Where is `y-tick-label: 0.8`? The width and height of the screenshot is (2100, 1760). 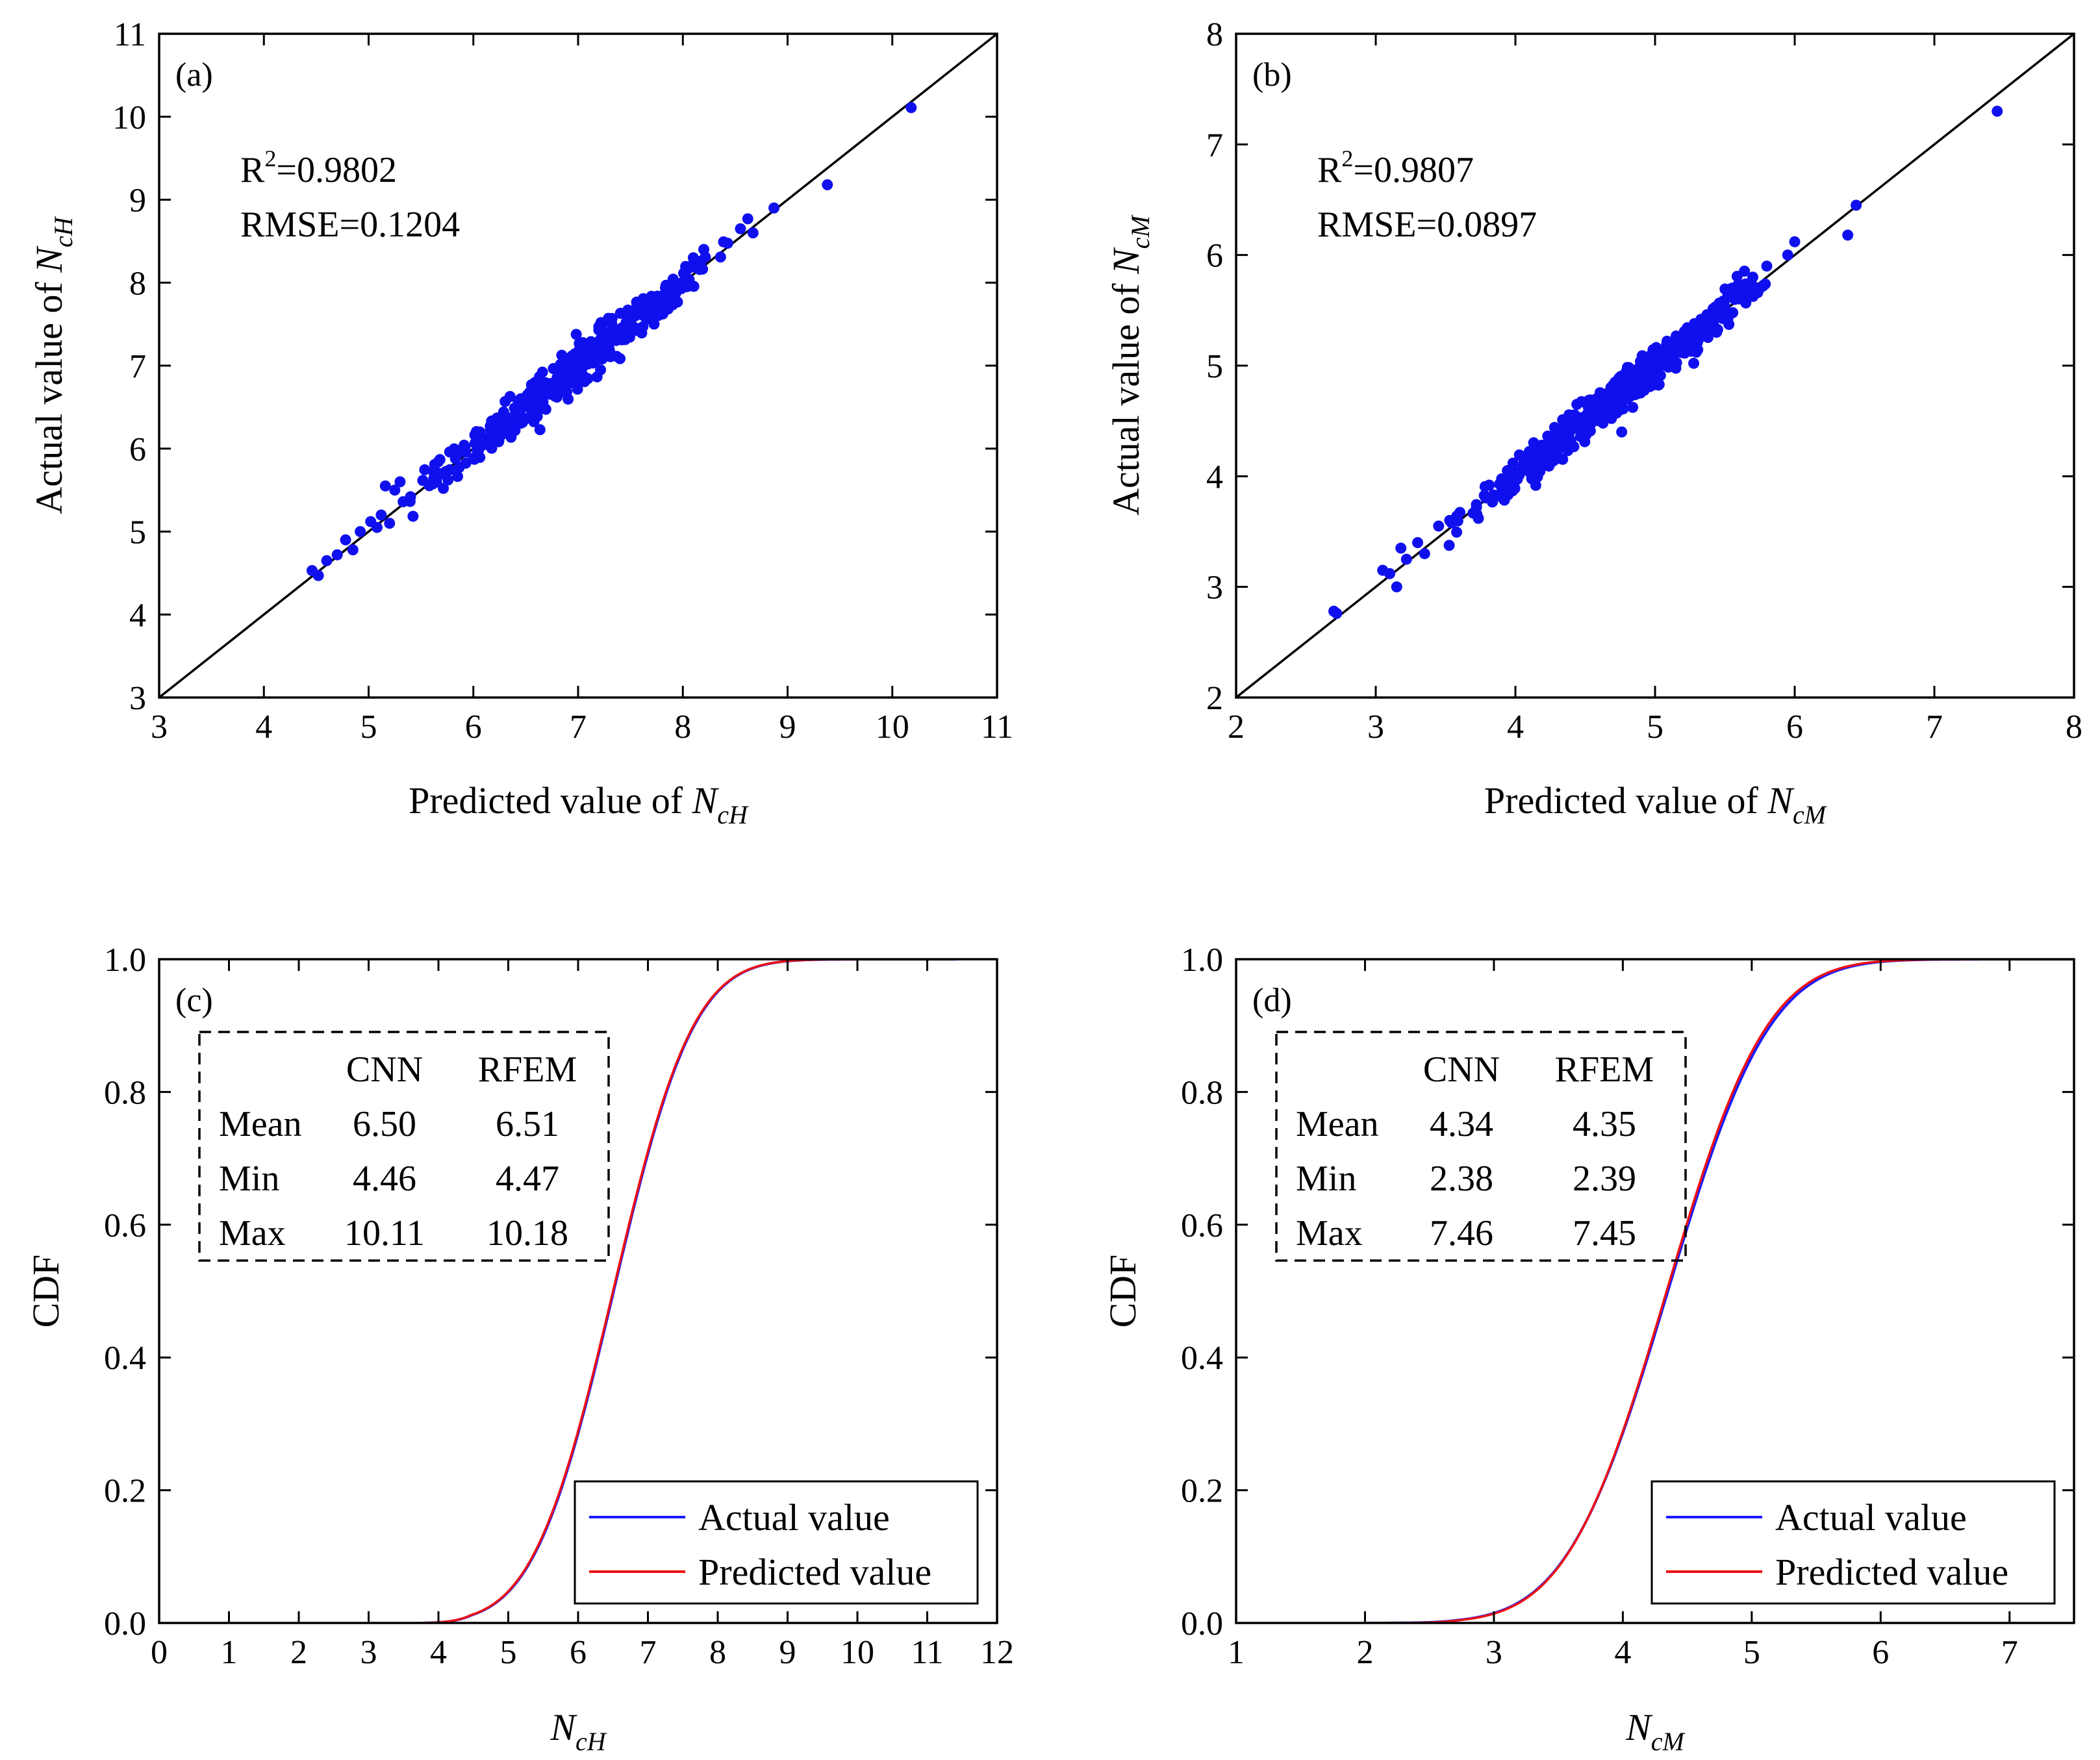
y-tick-label: 0.8 is located at coordinates (125, 1092).